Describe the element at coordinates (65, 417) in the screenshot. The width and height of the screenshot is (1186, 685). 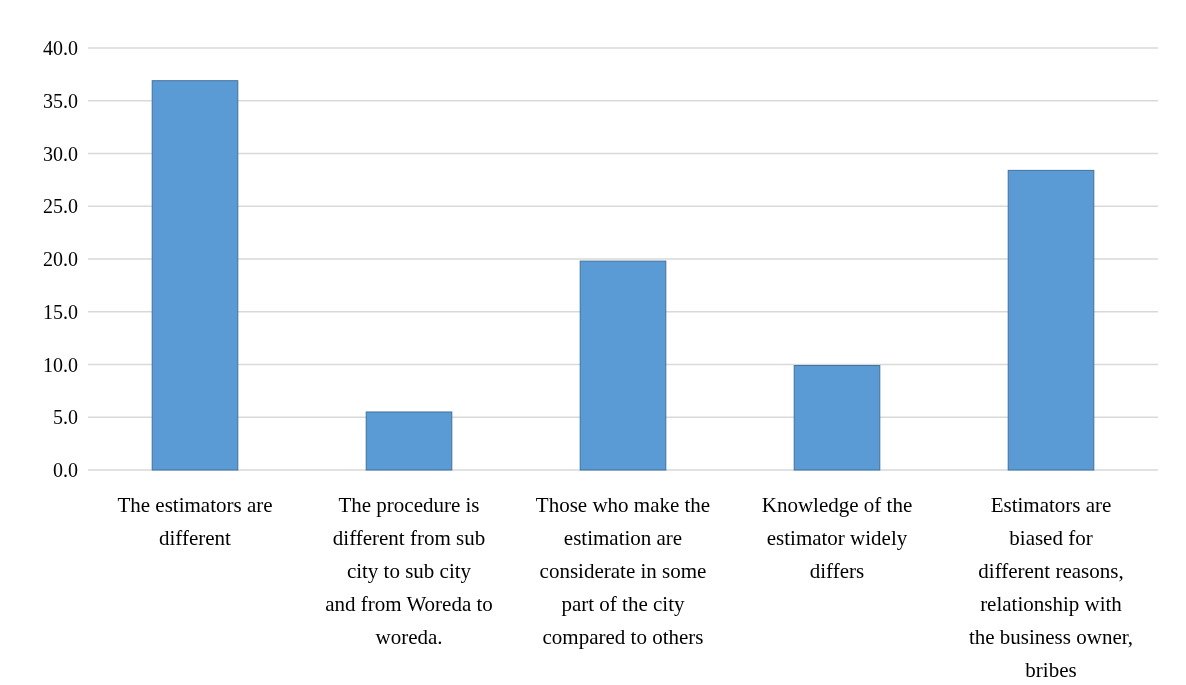
I see `y-tick-label: 5.0` at that location.